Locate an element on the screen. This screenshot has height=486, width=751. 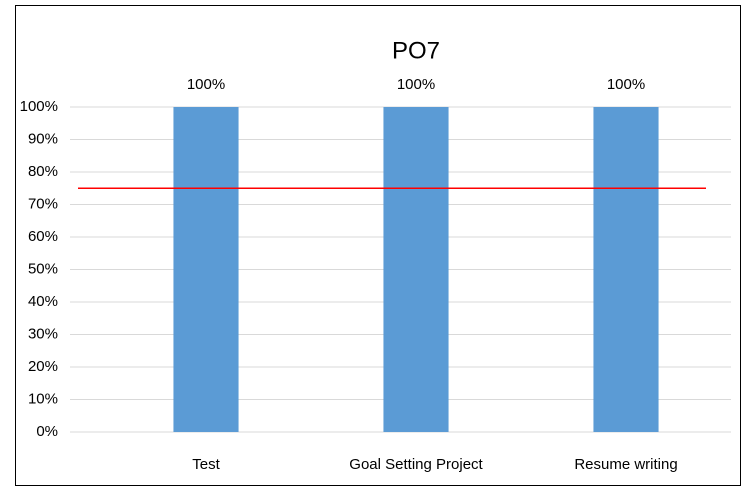
y-tick-label: 100% is located at coordinates (39, 106).